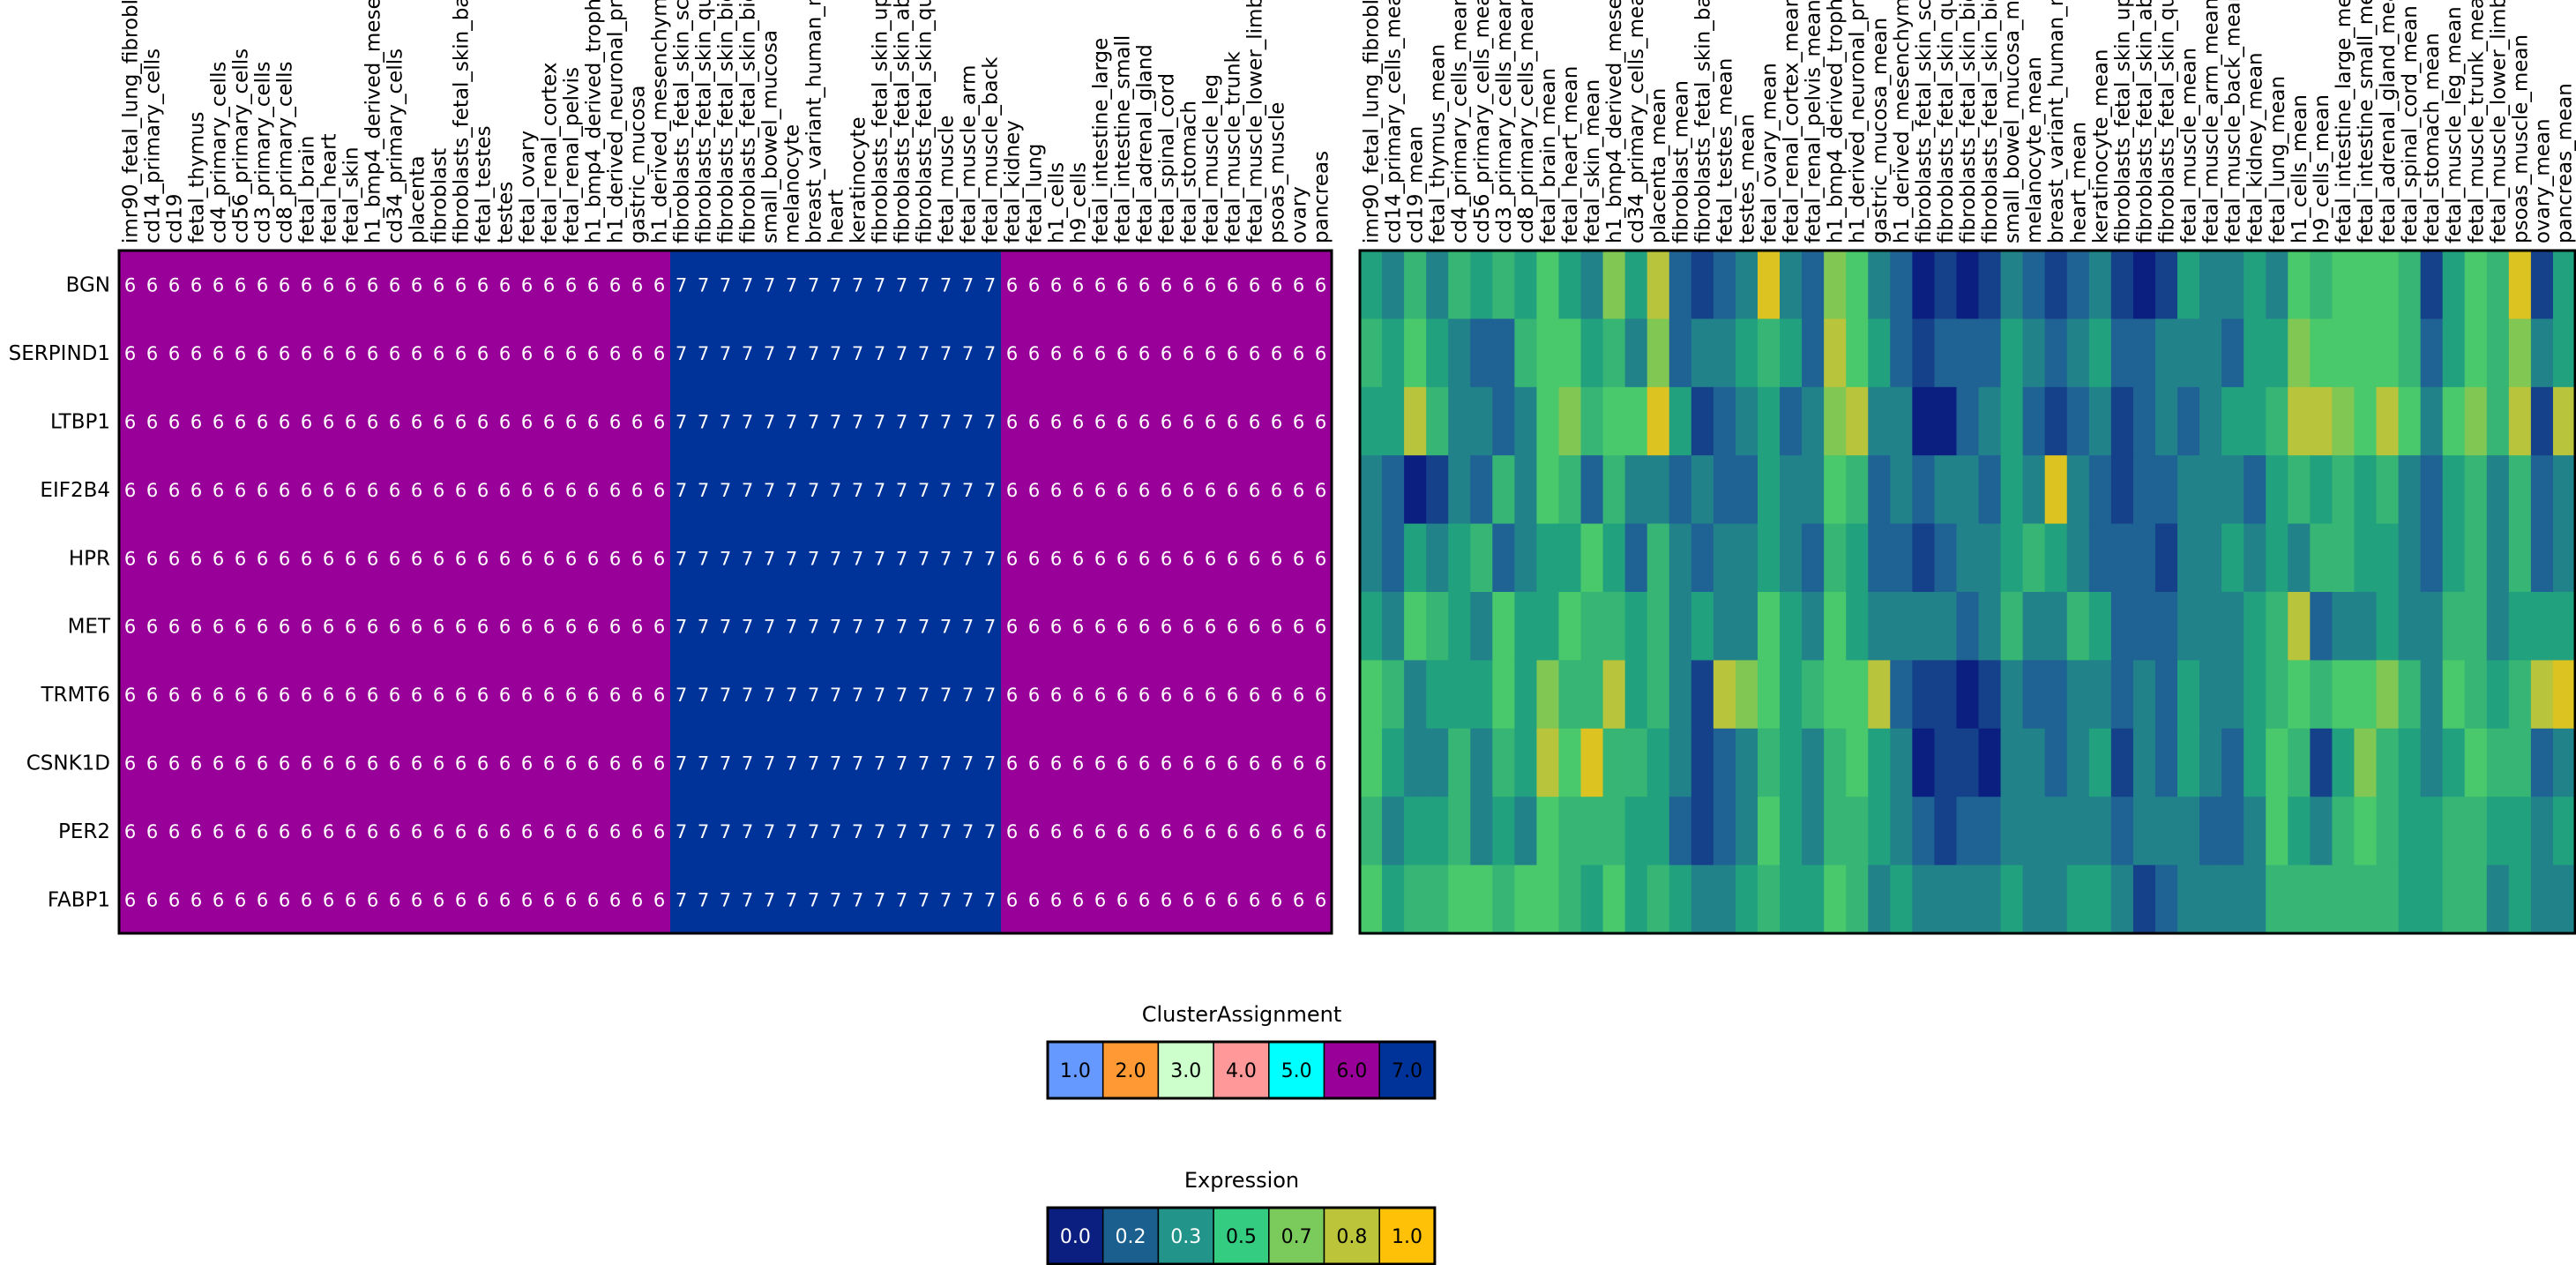 Image resolution: width=2576 pixels, height=1265 pixels. What do you see at coordinates (1241, 1051) in the screenshot?
I see `cluster-assignment-legend: ClusterAssignment 1.0 2.0 3.0 4.0 5.0 6.0 7.0` at bounding box center [1241, 1051].